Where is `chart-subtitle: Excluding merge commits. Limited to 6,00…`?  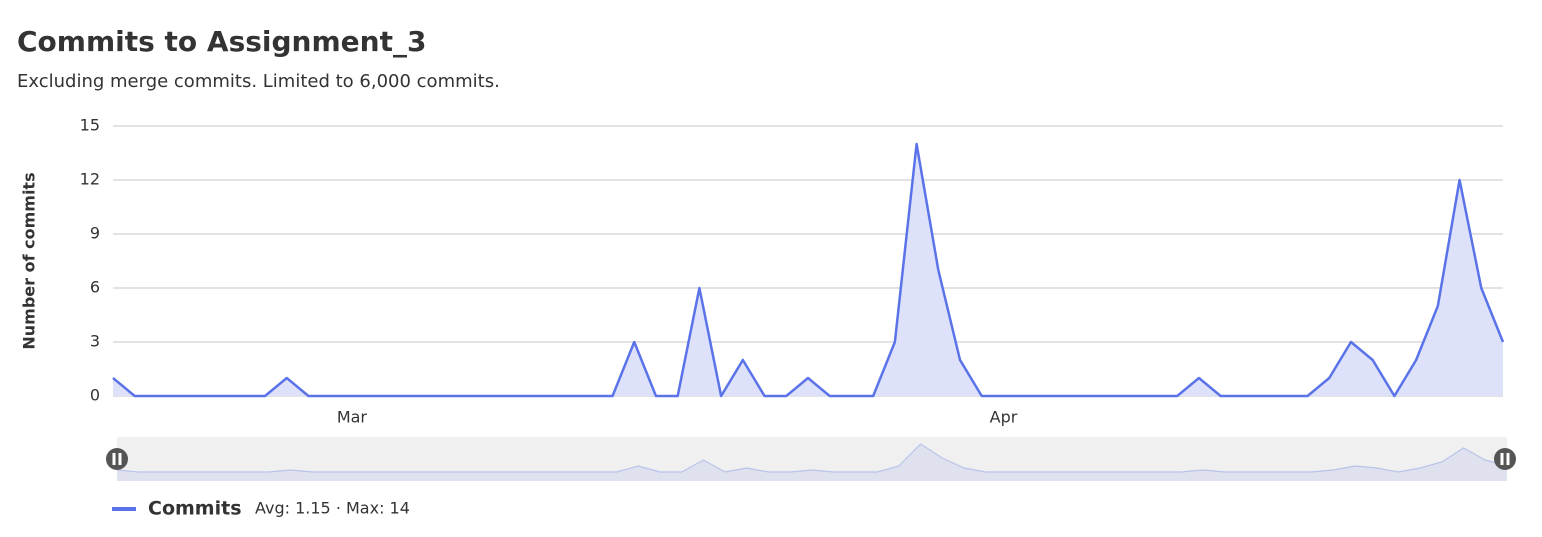 chart-subtitle: Excluding merge commits. Limited to 6,00… is located at coordinates (258, 81).